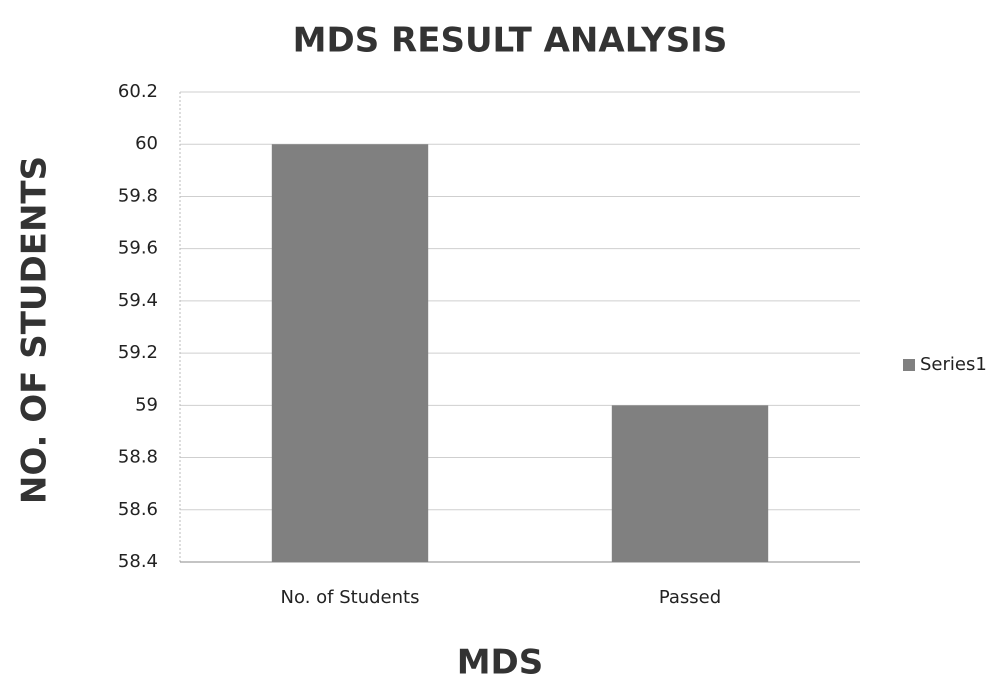 The height and width of the screenshot is (690, 1000). I want to click on x-tick-label: No. of Students, so click(350, 597).